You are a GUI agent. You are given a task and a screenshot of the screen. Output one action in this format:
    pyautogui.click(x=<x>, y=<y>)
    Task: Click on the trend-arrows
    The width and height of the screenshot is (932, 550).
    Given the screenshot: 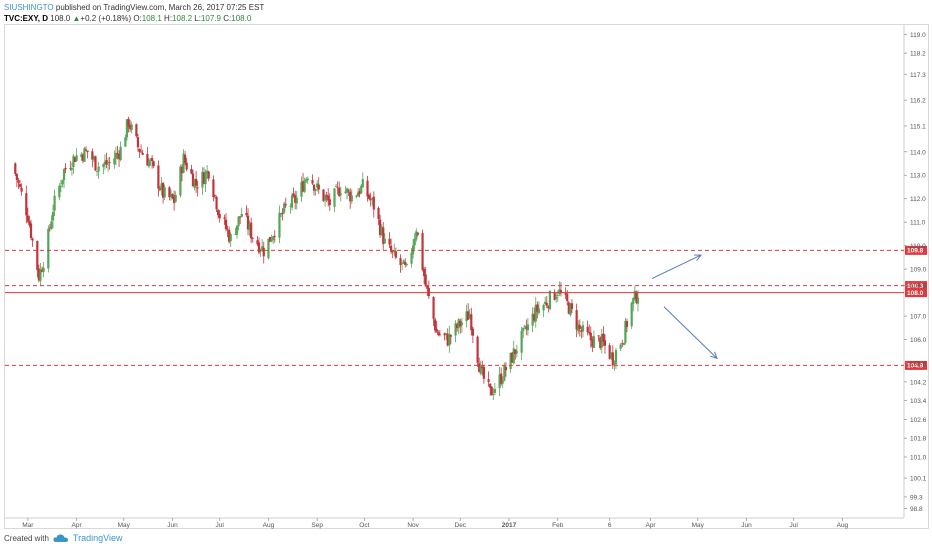 What is the action you would take?
    pyautogui.click(x=684, y=307)
    